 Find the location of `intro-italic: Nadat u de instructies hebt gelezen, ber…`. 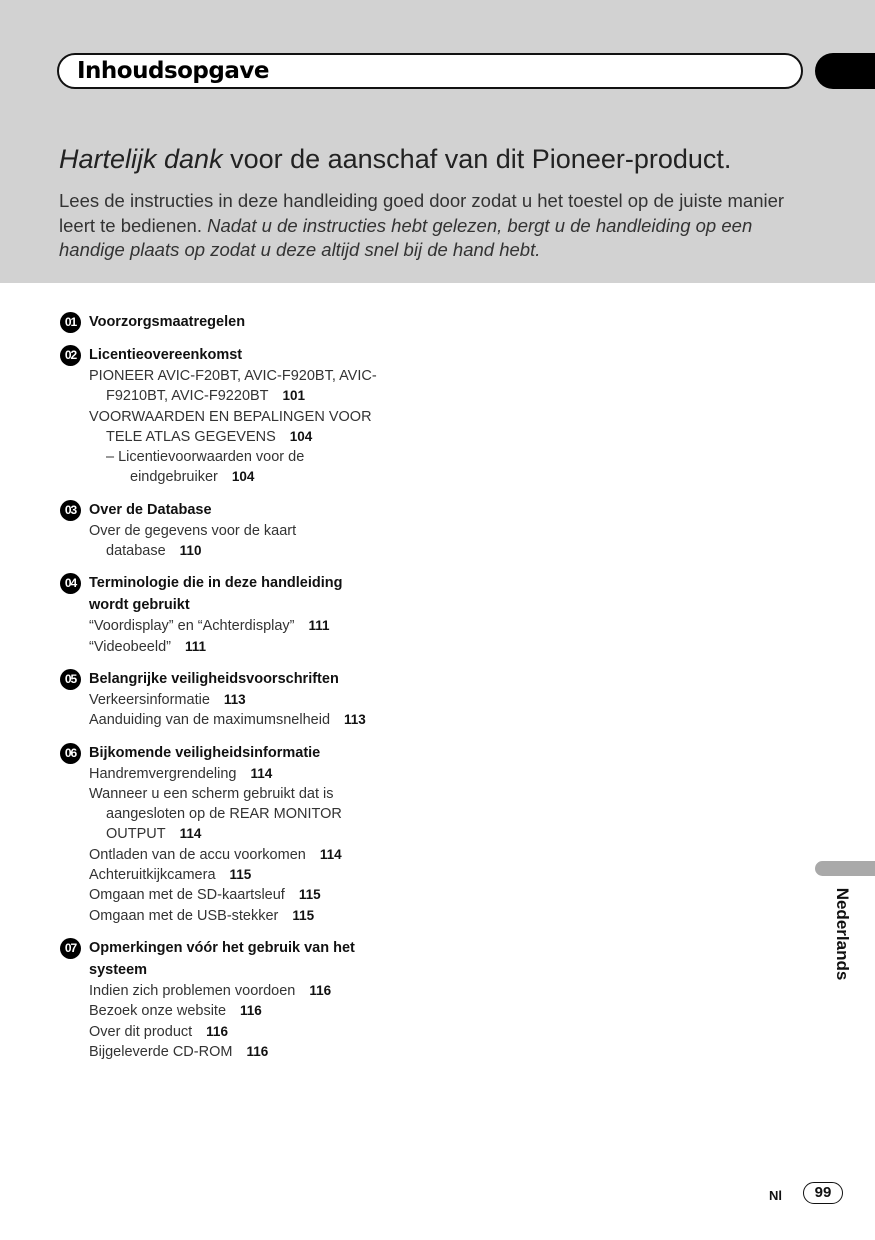

intro-italic: Nadat u de instructies hebt gelezen, ber… is located at coordinates (406, 237).